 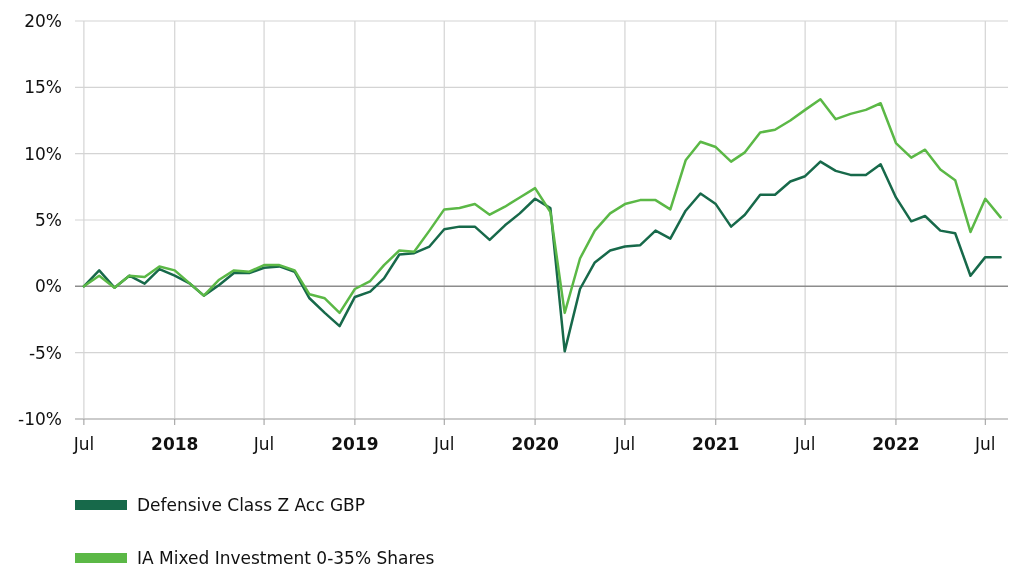 What do you see at coordinates (40, 419) in the screenshot?
I see `y-tick-label: -10%` at bounding box center [40, 419].